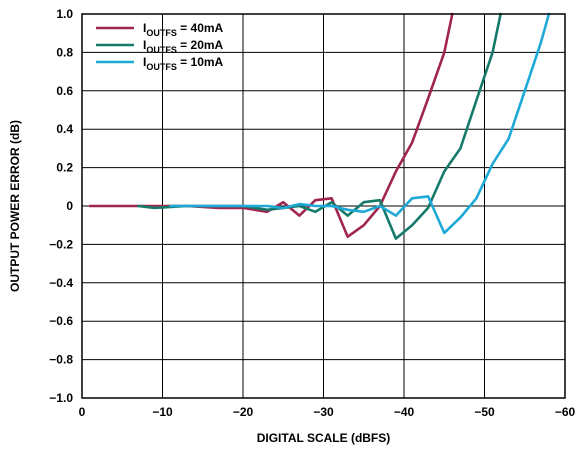 This screenshot has width=580, height=450. I want to click on legend-label-3: IOUTFS = 10mA, so click(183, 63).